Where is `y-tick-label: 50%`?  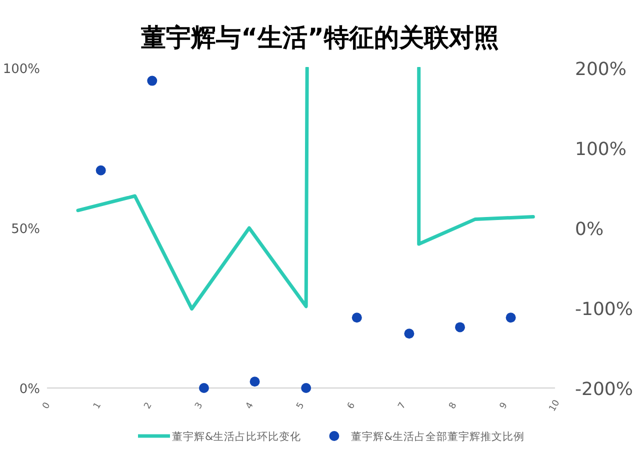 y-tick-label: 50% is located at coordinates (25, 229).